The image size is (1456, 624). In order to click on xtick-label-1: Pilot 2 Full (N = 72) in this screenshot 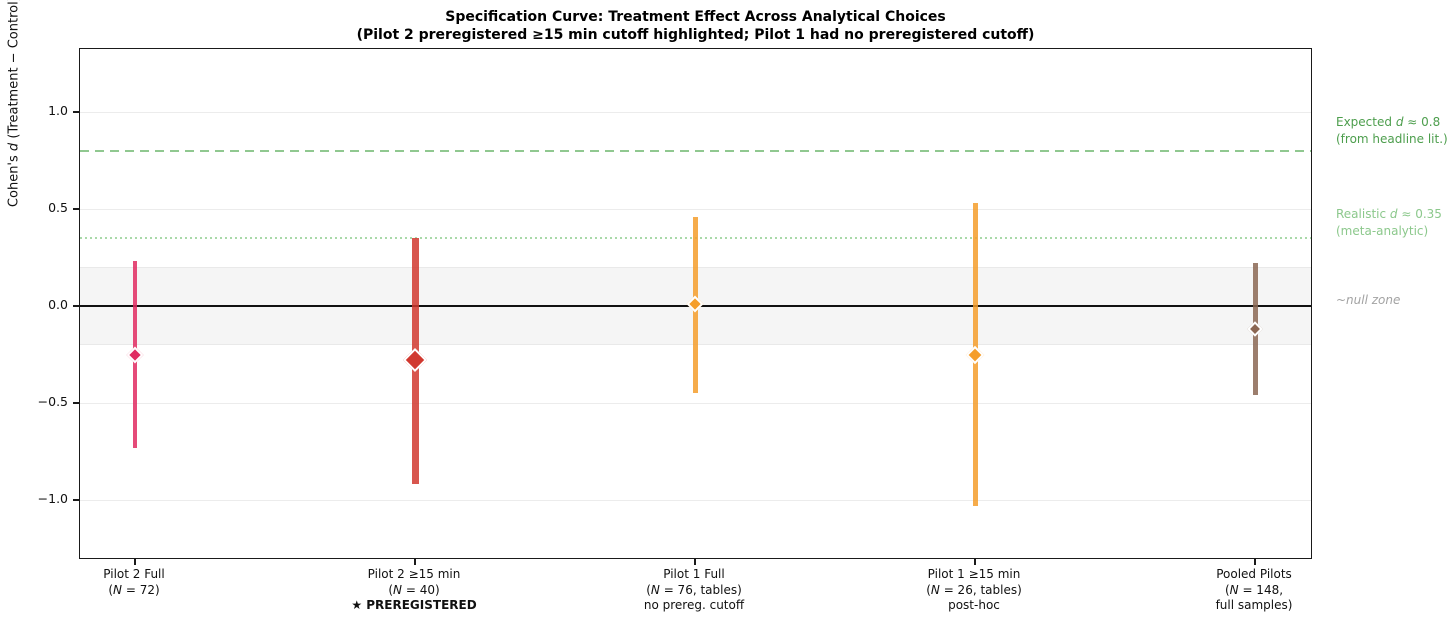, I will do `click(133, 582)`.